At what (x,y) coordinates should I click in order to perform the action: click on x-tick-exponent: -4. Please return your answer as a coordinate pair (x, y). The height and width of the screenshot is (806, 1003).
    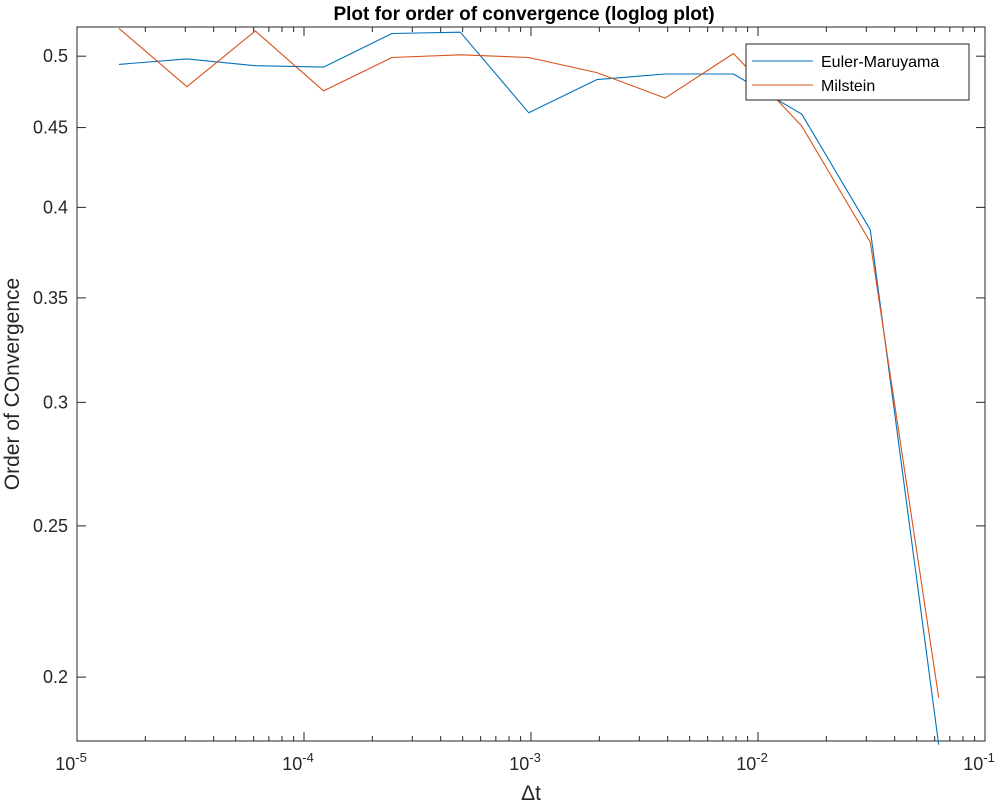
    Looking at the image, I should click on (308, 757).